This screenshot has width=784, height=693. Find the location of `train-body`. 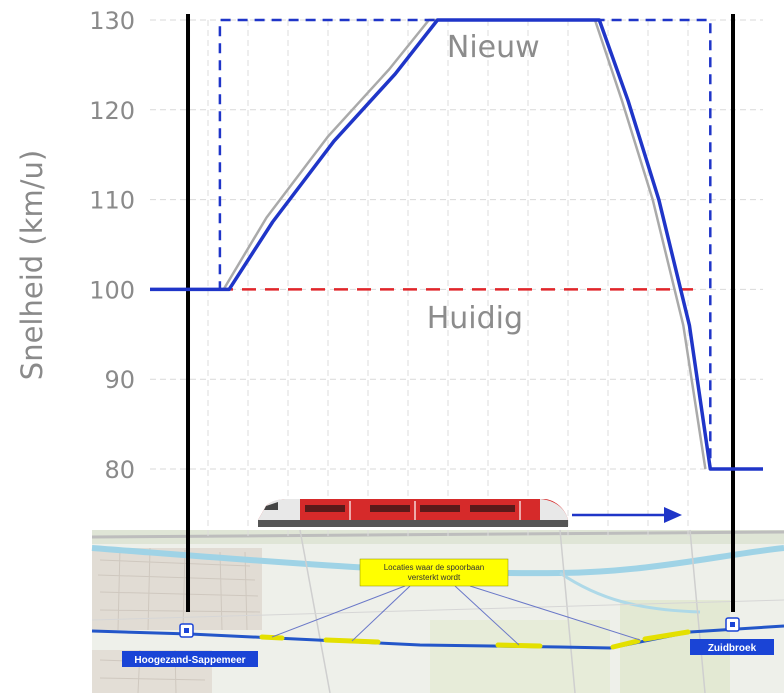

train-body is located at coordinates (413, 509).